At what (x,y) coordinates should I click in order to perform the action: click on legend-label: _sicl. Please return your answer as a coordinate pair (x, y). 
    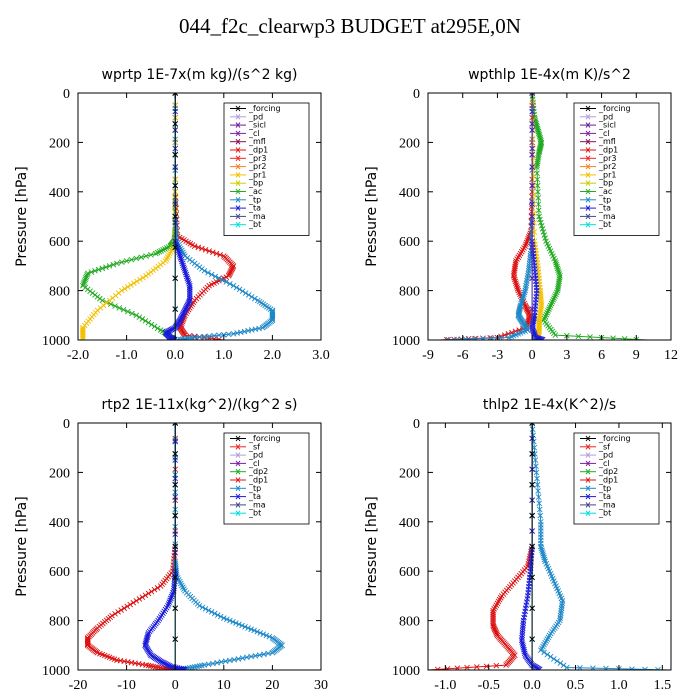
    Looking at the image, I should click on (607, 125).